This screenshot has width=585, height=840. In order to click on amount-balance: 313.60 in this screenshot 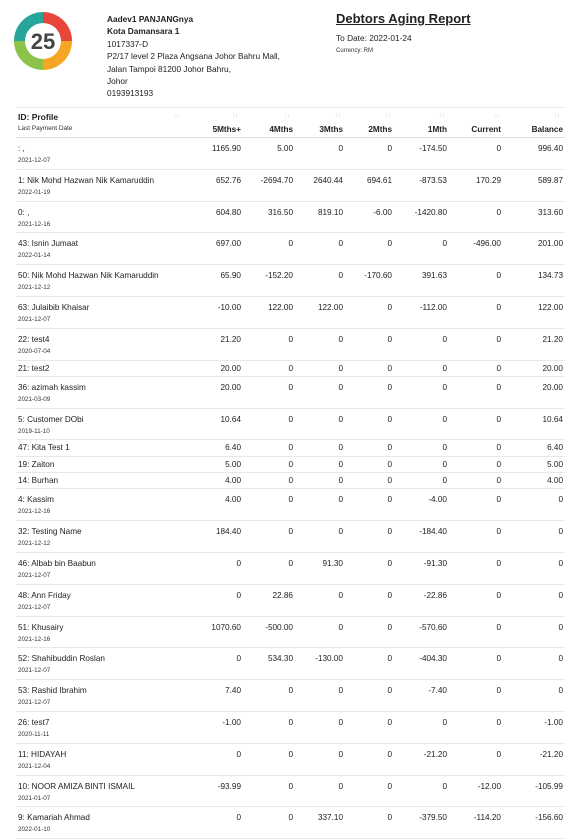, I will do `click(550, 212)`.